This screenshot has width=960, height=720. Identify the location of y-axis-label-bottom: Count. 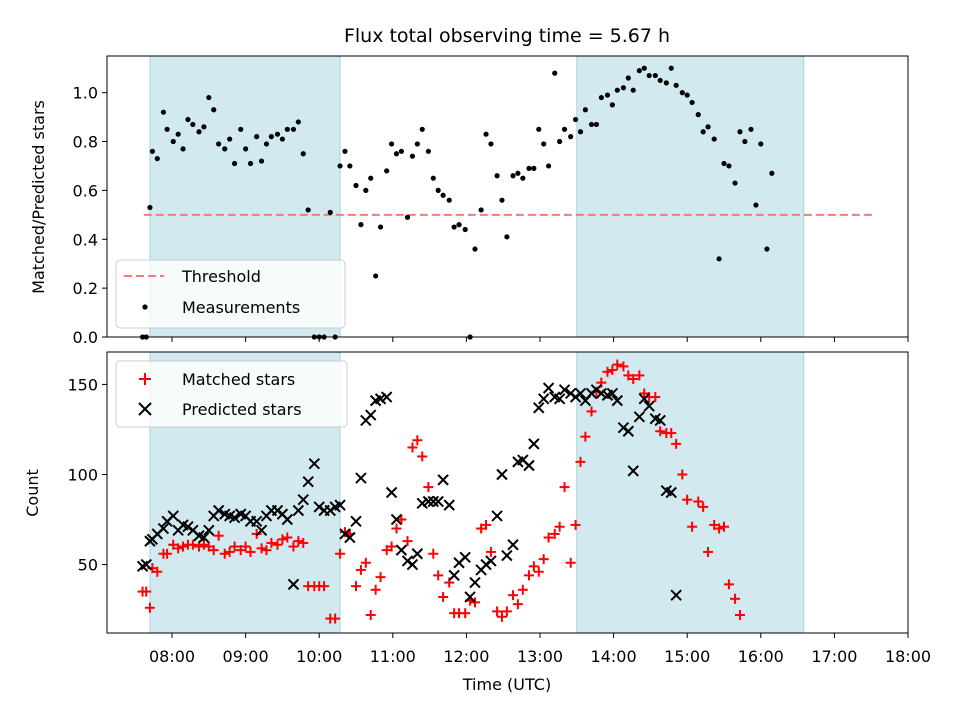
(32, 493).